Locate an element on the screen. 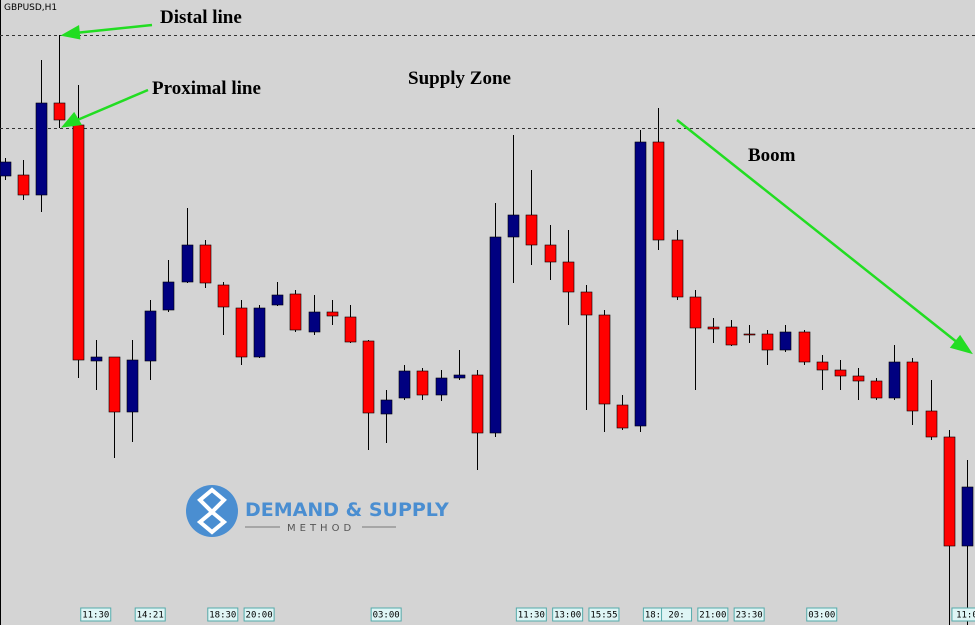 The image size is (975, 625). annotation: Distal line is located at coordinates (201, 17).